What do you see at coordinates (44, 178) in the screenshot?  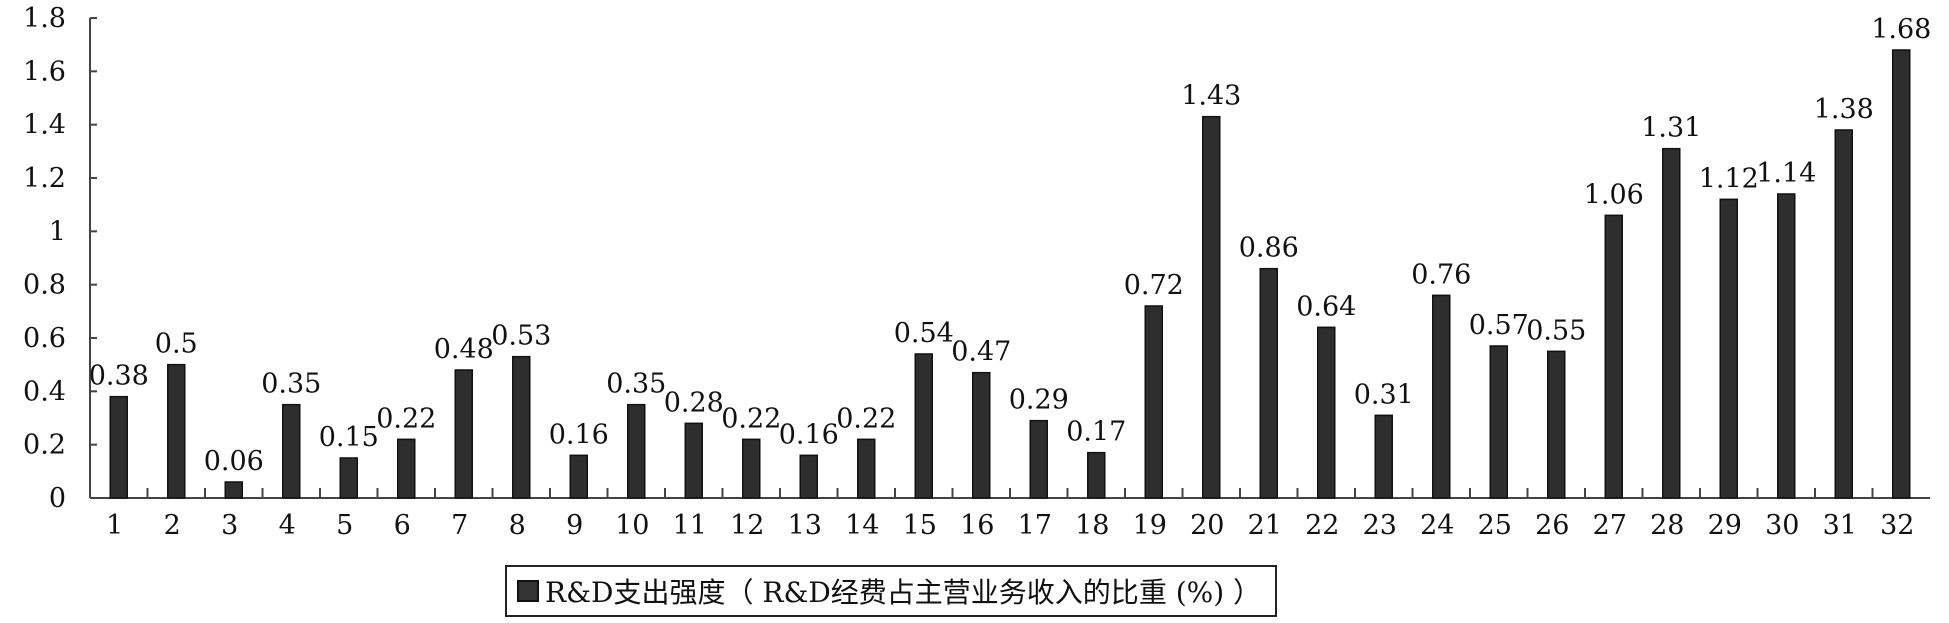 I see `y-tick-label: 1.2` at bounding box center [44, 178].